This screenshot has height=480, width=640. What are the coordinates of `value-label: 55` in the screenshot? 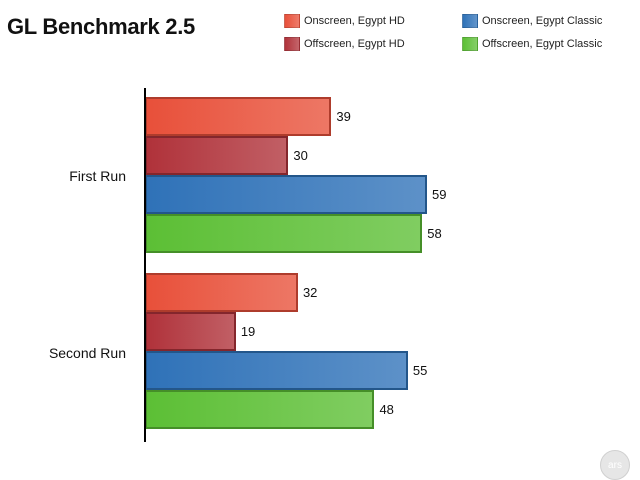 It's located at (420, 370).